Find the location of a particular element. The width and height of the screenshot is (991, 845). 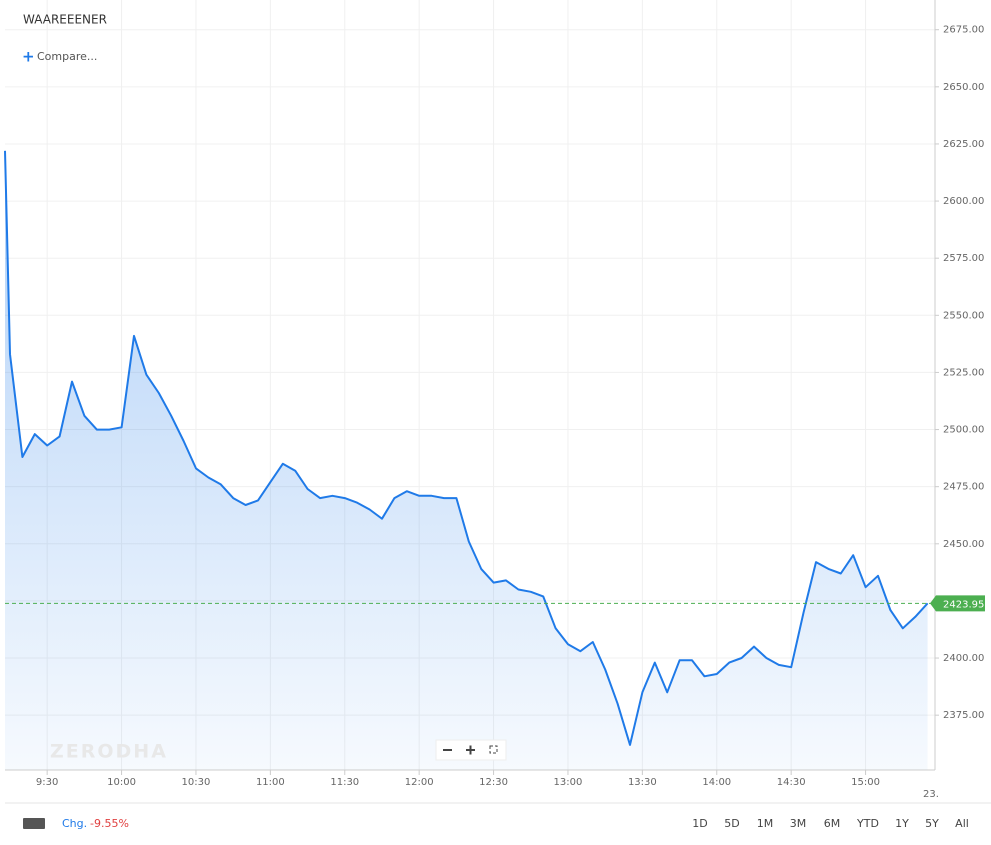

y-tick-label: 2400.00 is located at coordinates (963, 658).